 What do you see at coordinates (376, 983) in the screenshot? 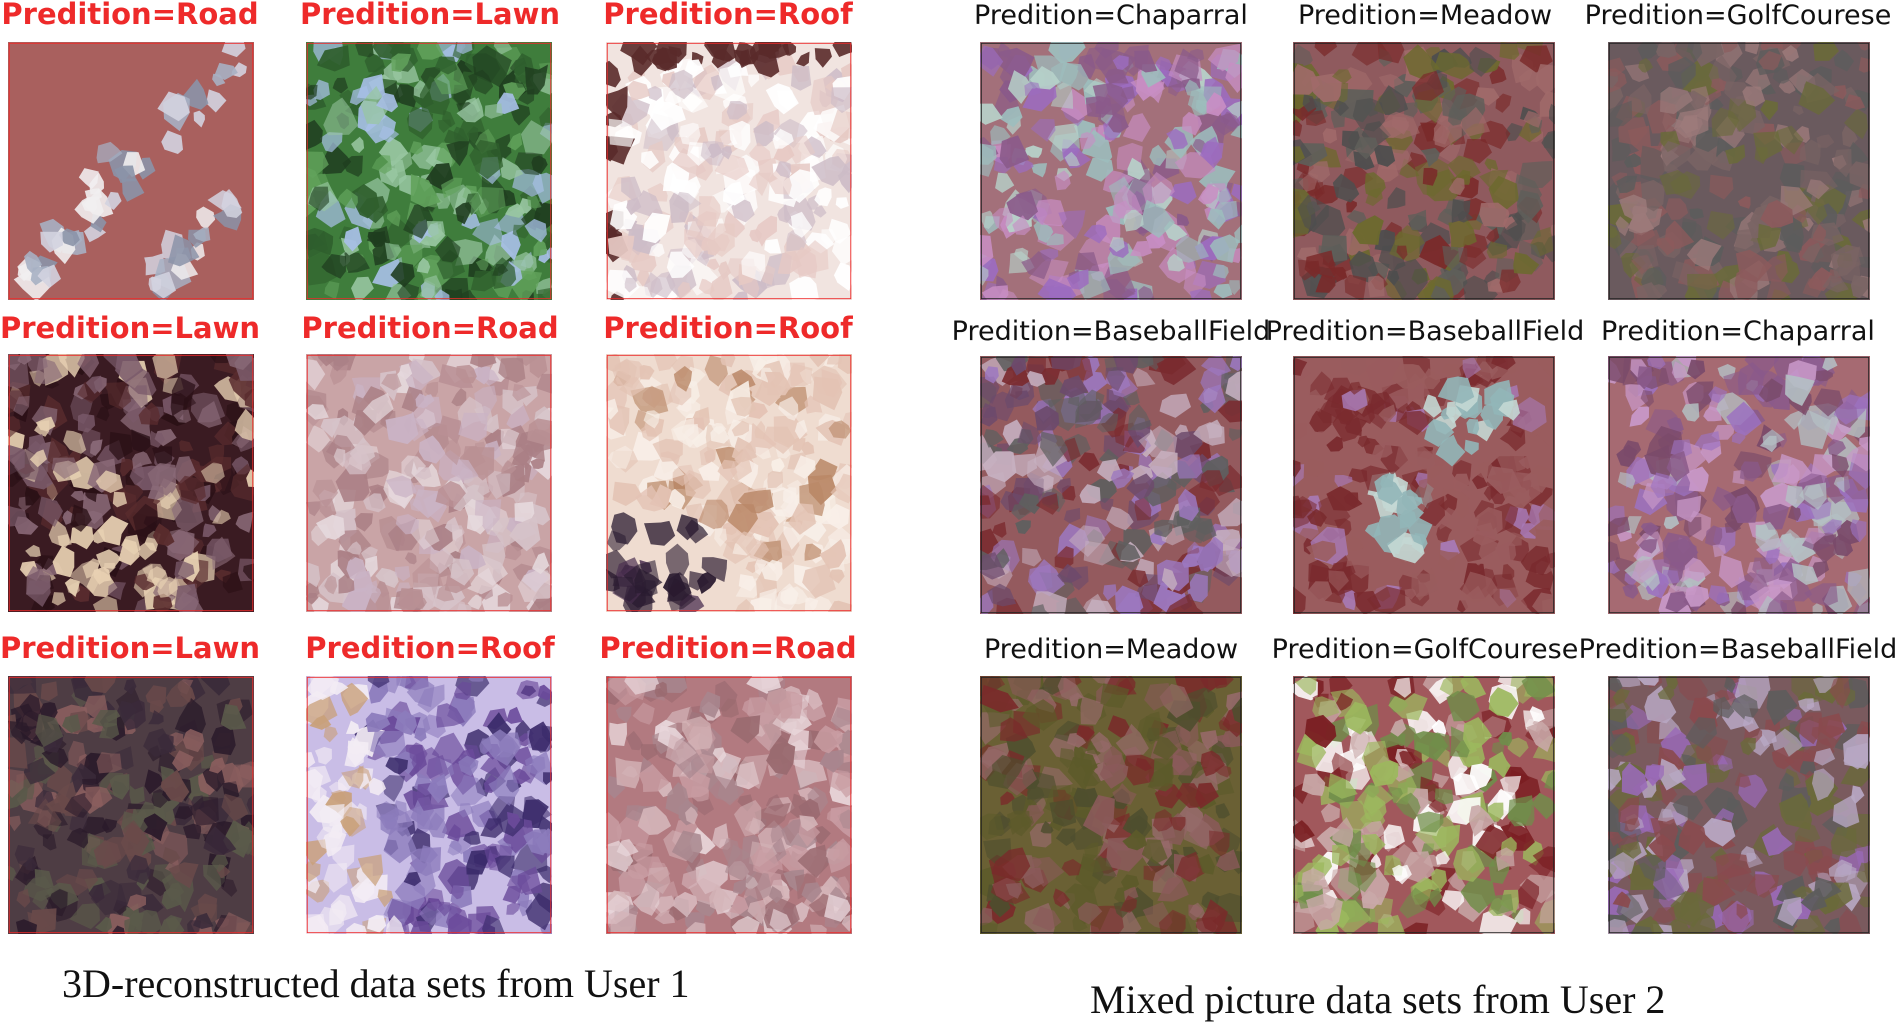
I see `left-caption: 3D-reconstructed data sets from User 1` at bounding box center [376, 983].